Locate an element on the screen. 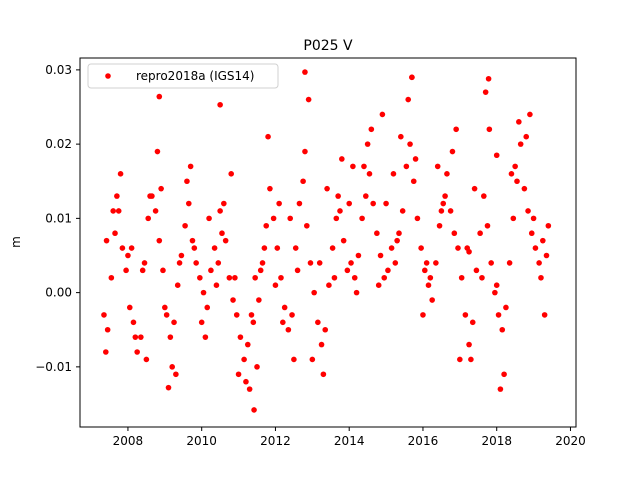  y-tick-label: 0.00 is located at coordinates (58, 293).